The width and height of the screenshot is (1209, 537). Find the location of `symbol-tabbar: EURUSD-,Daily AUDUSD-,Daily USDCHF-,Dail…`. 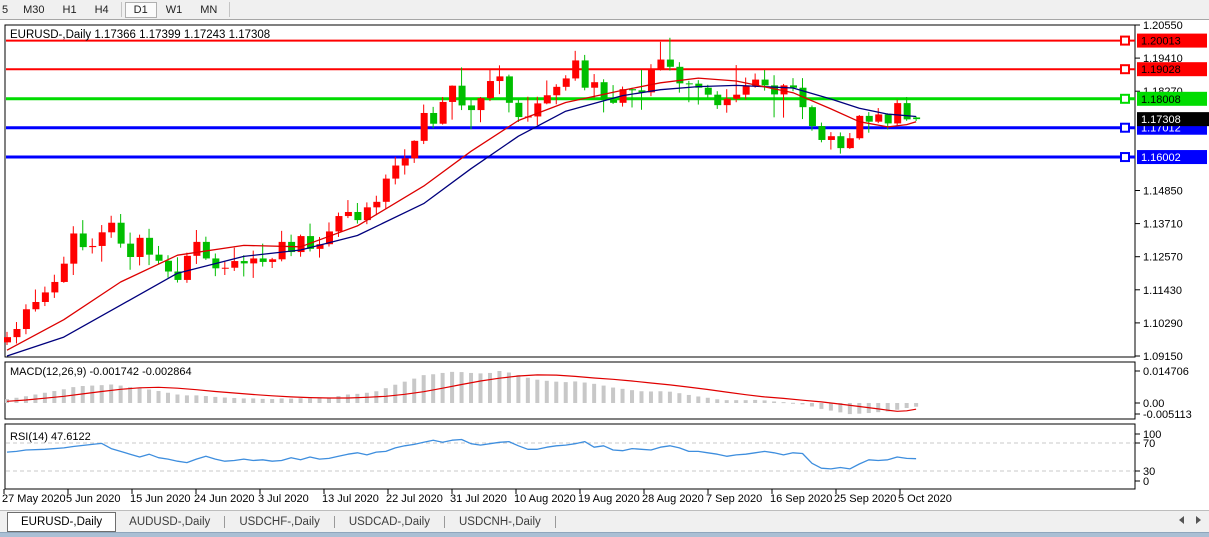

symbol-tabbar: EURUSD-,Daily AUDUSD-,Daily USDCHF-,Dail… is located at coordinates (604, 521).